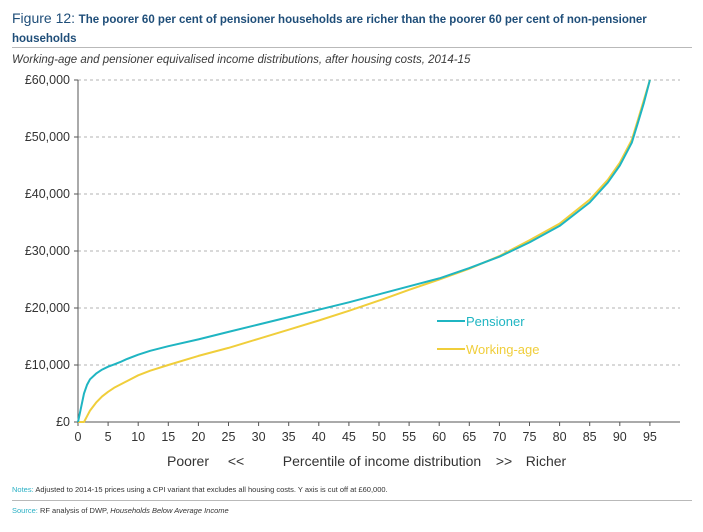 This screenshot has height=532, width=703. I want to click on y-tick-label-3: £30,000, so click(47, 251).